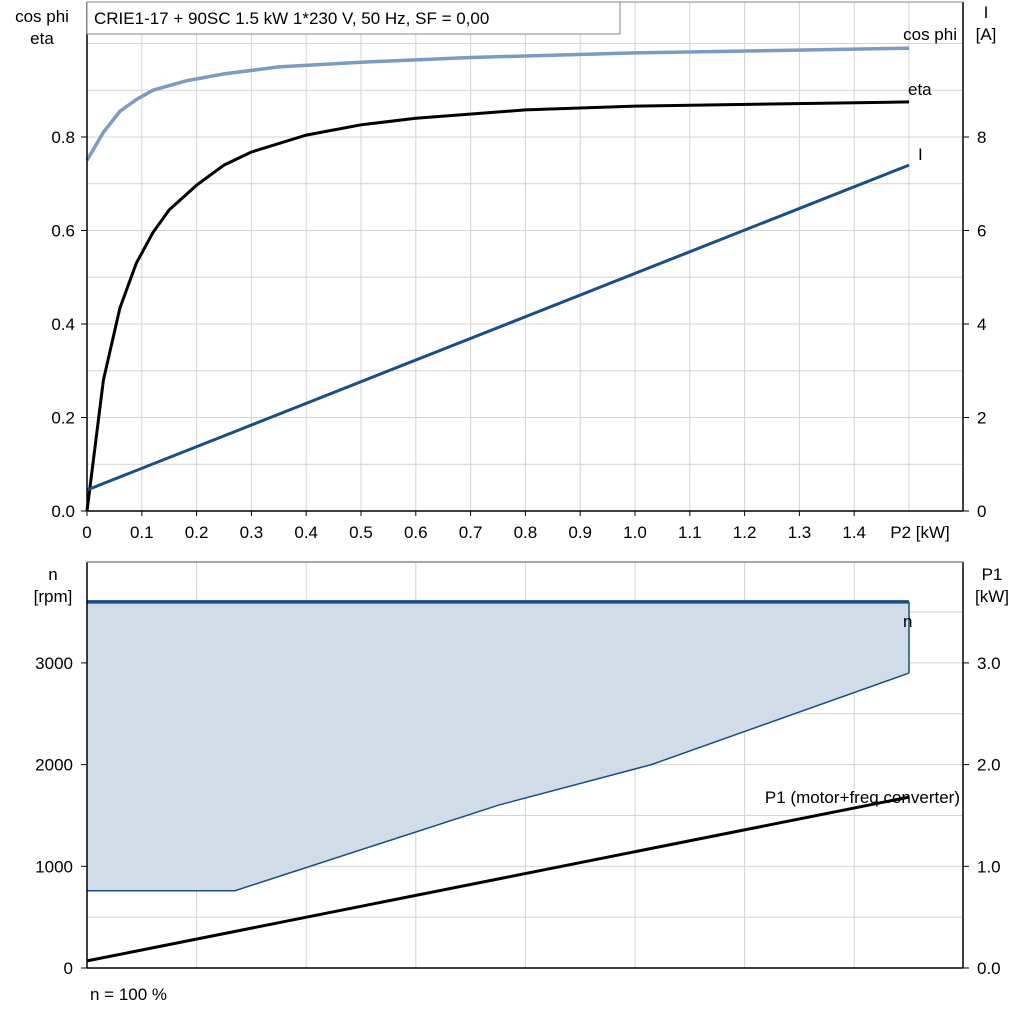 This screenshot has height=1024, width=1024. Describe the element at coordinates (989, 765) in the screenshot. I see `y2-tick-label: 2.0` at that location.